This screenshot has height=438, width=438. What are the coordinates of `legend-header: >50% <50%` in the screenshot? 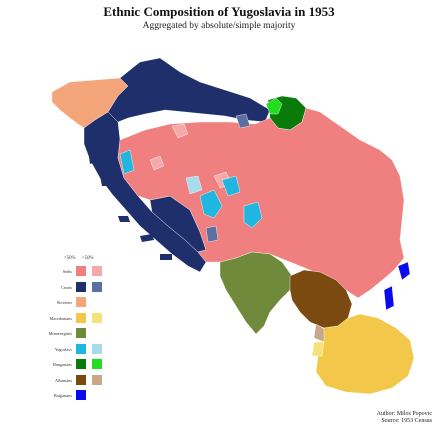 It's located at (89, 259).